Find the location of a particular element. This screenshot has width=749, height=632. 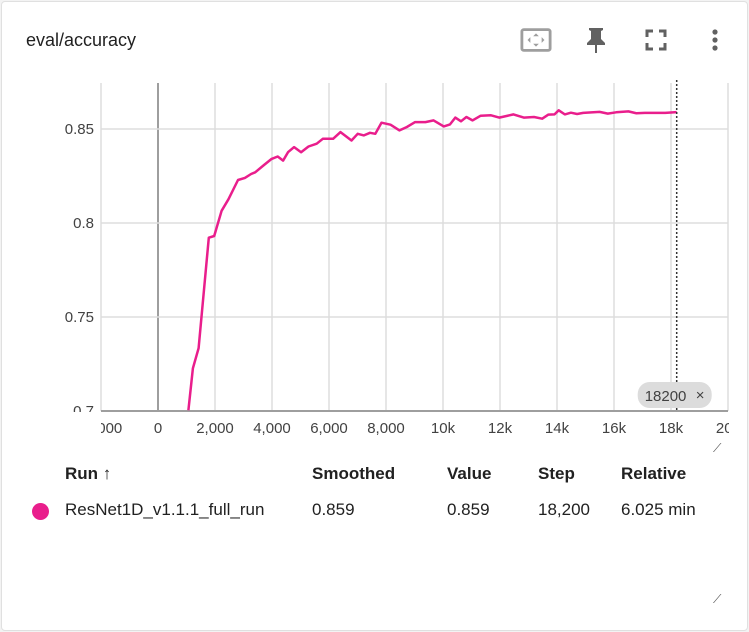

more-vert-icon is located at coordinates (715, 40).